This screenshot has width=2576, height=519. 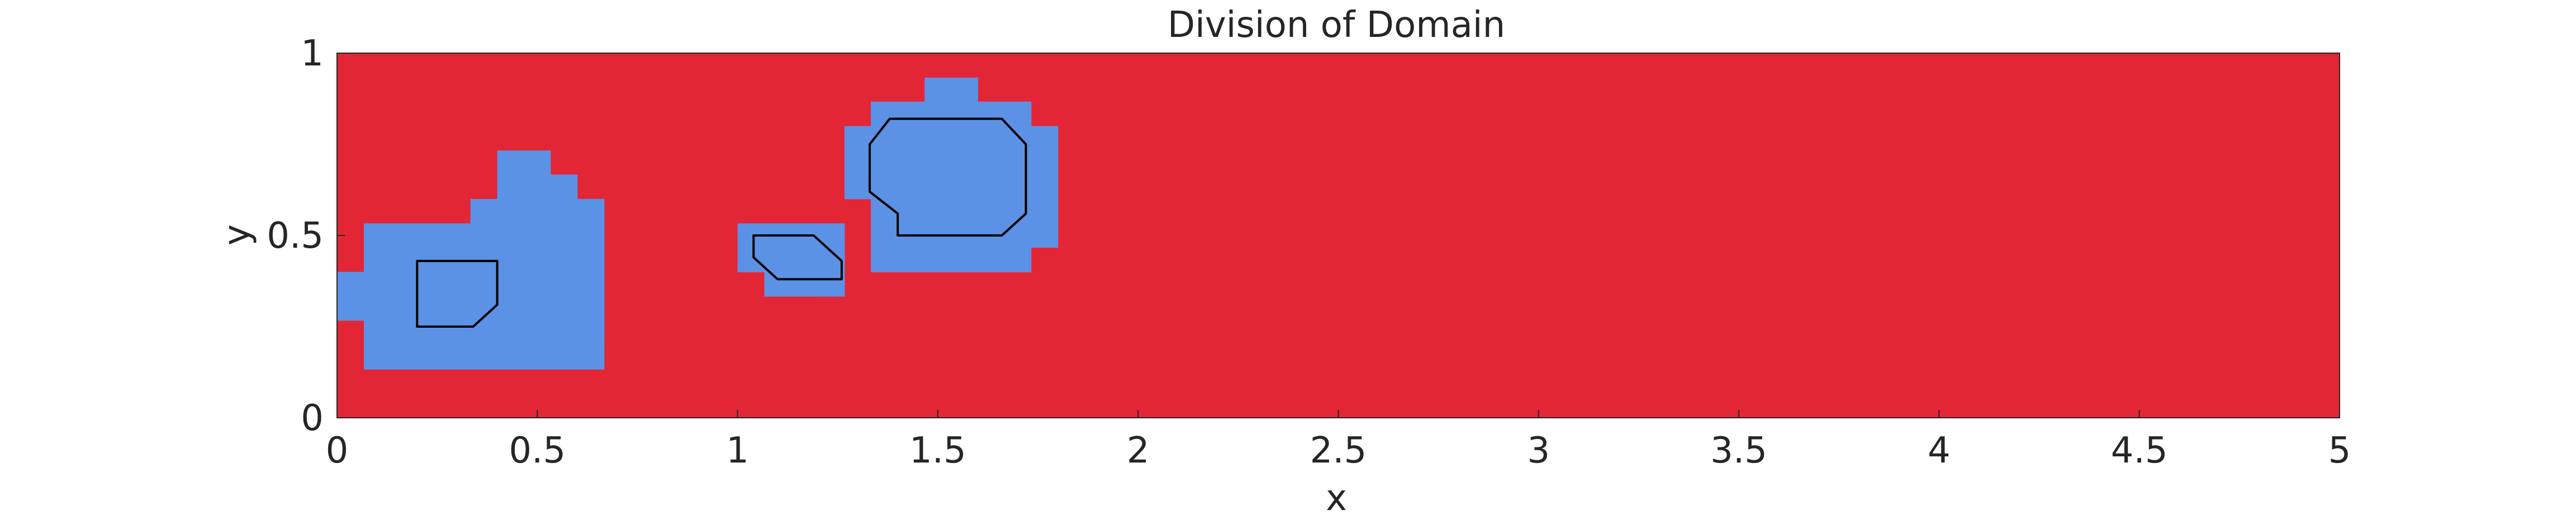 I want to click on x-tick-label: 3.5, so click(x=1738, y=451).